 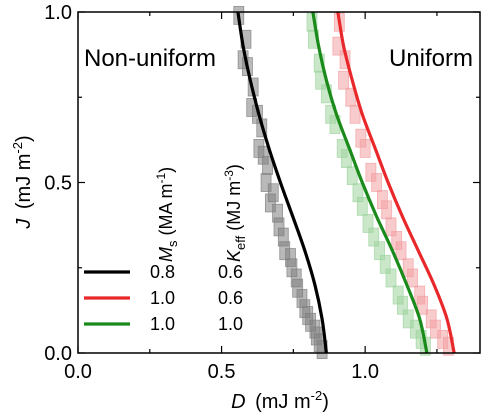 I want to click on x-axis-symbol: D, so click(x=238, y=402).